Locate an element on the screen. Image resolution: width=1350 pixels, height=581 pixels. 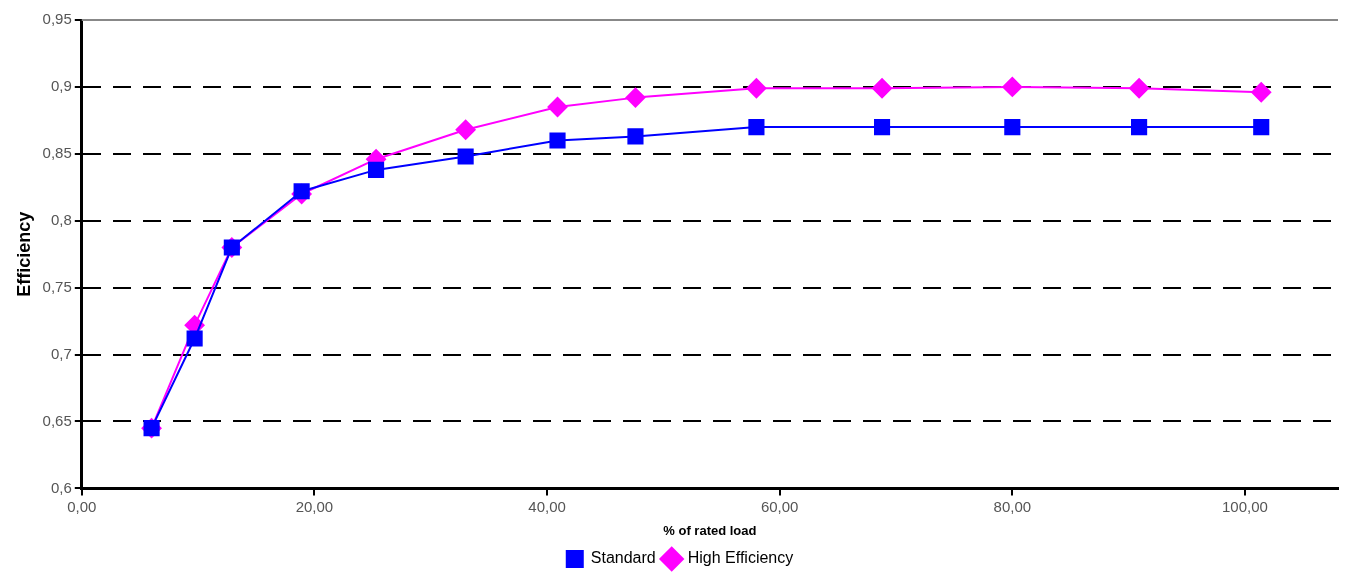
legend-label: Standard is located at coordinates (623, 558).